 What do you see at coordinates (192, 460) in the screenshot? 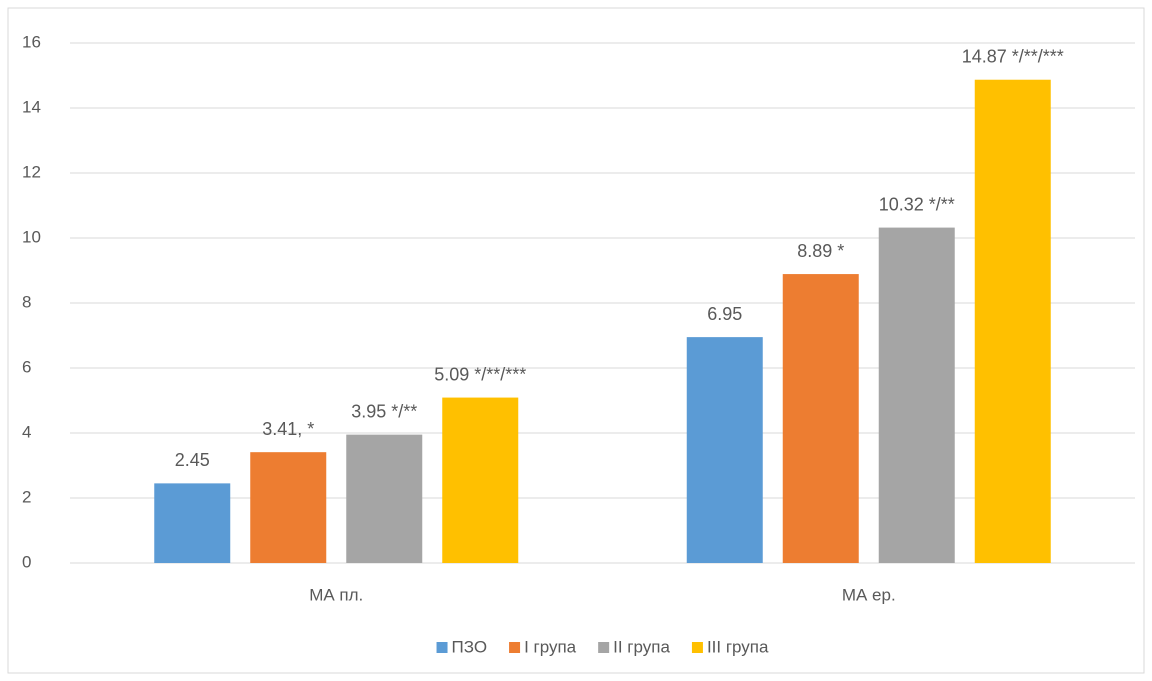
I see `data-label: 2.45` at bounding box center [192, 460].